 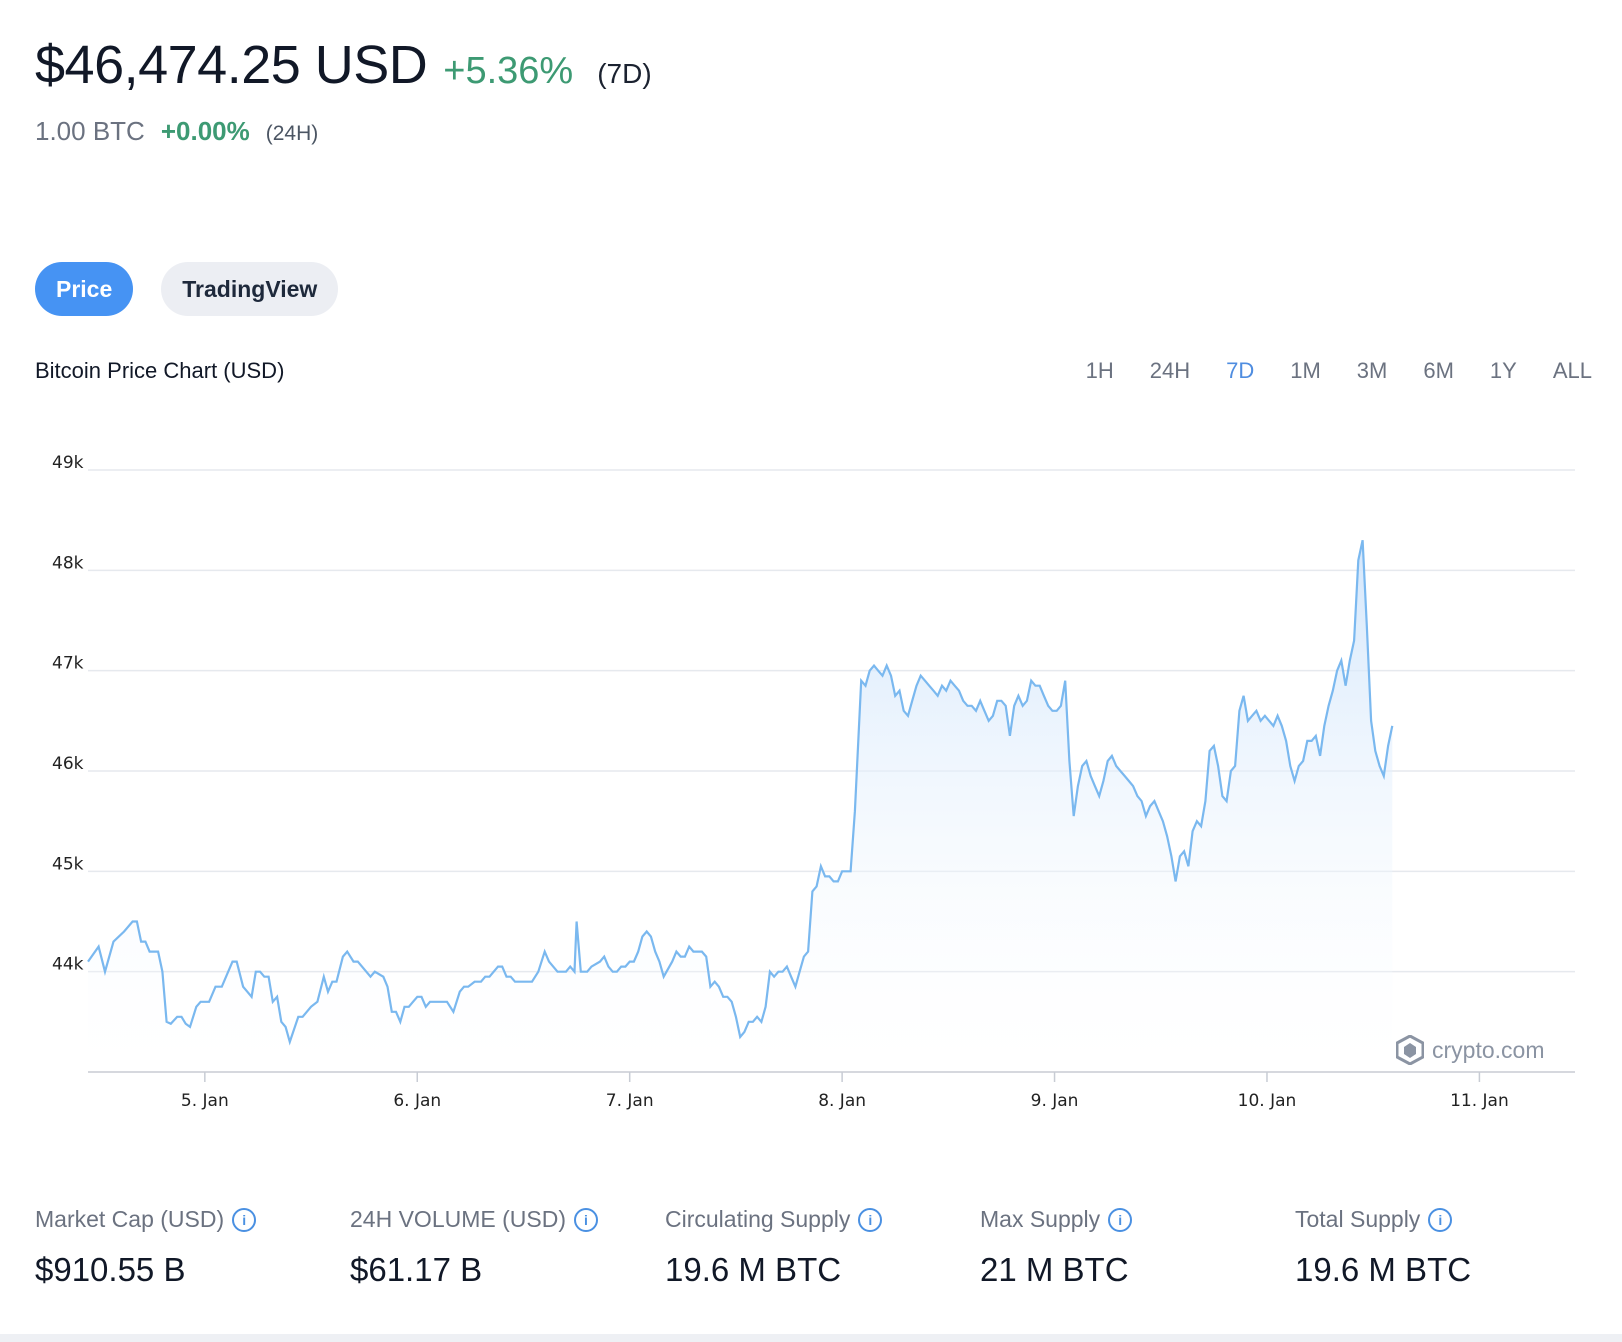 I want to click on btc-change-period: (24H), so click(x=292, y=133).